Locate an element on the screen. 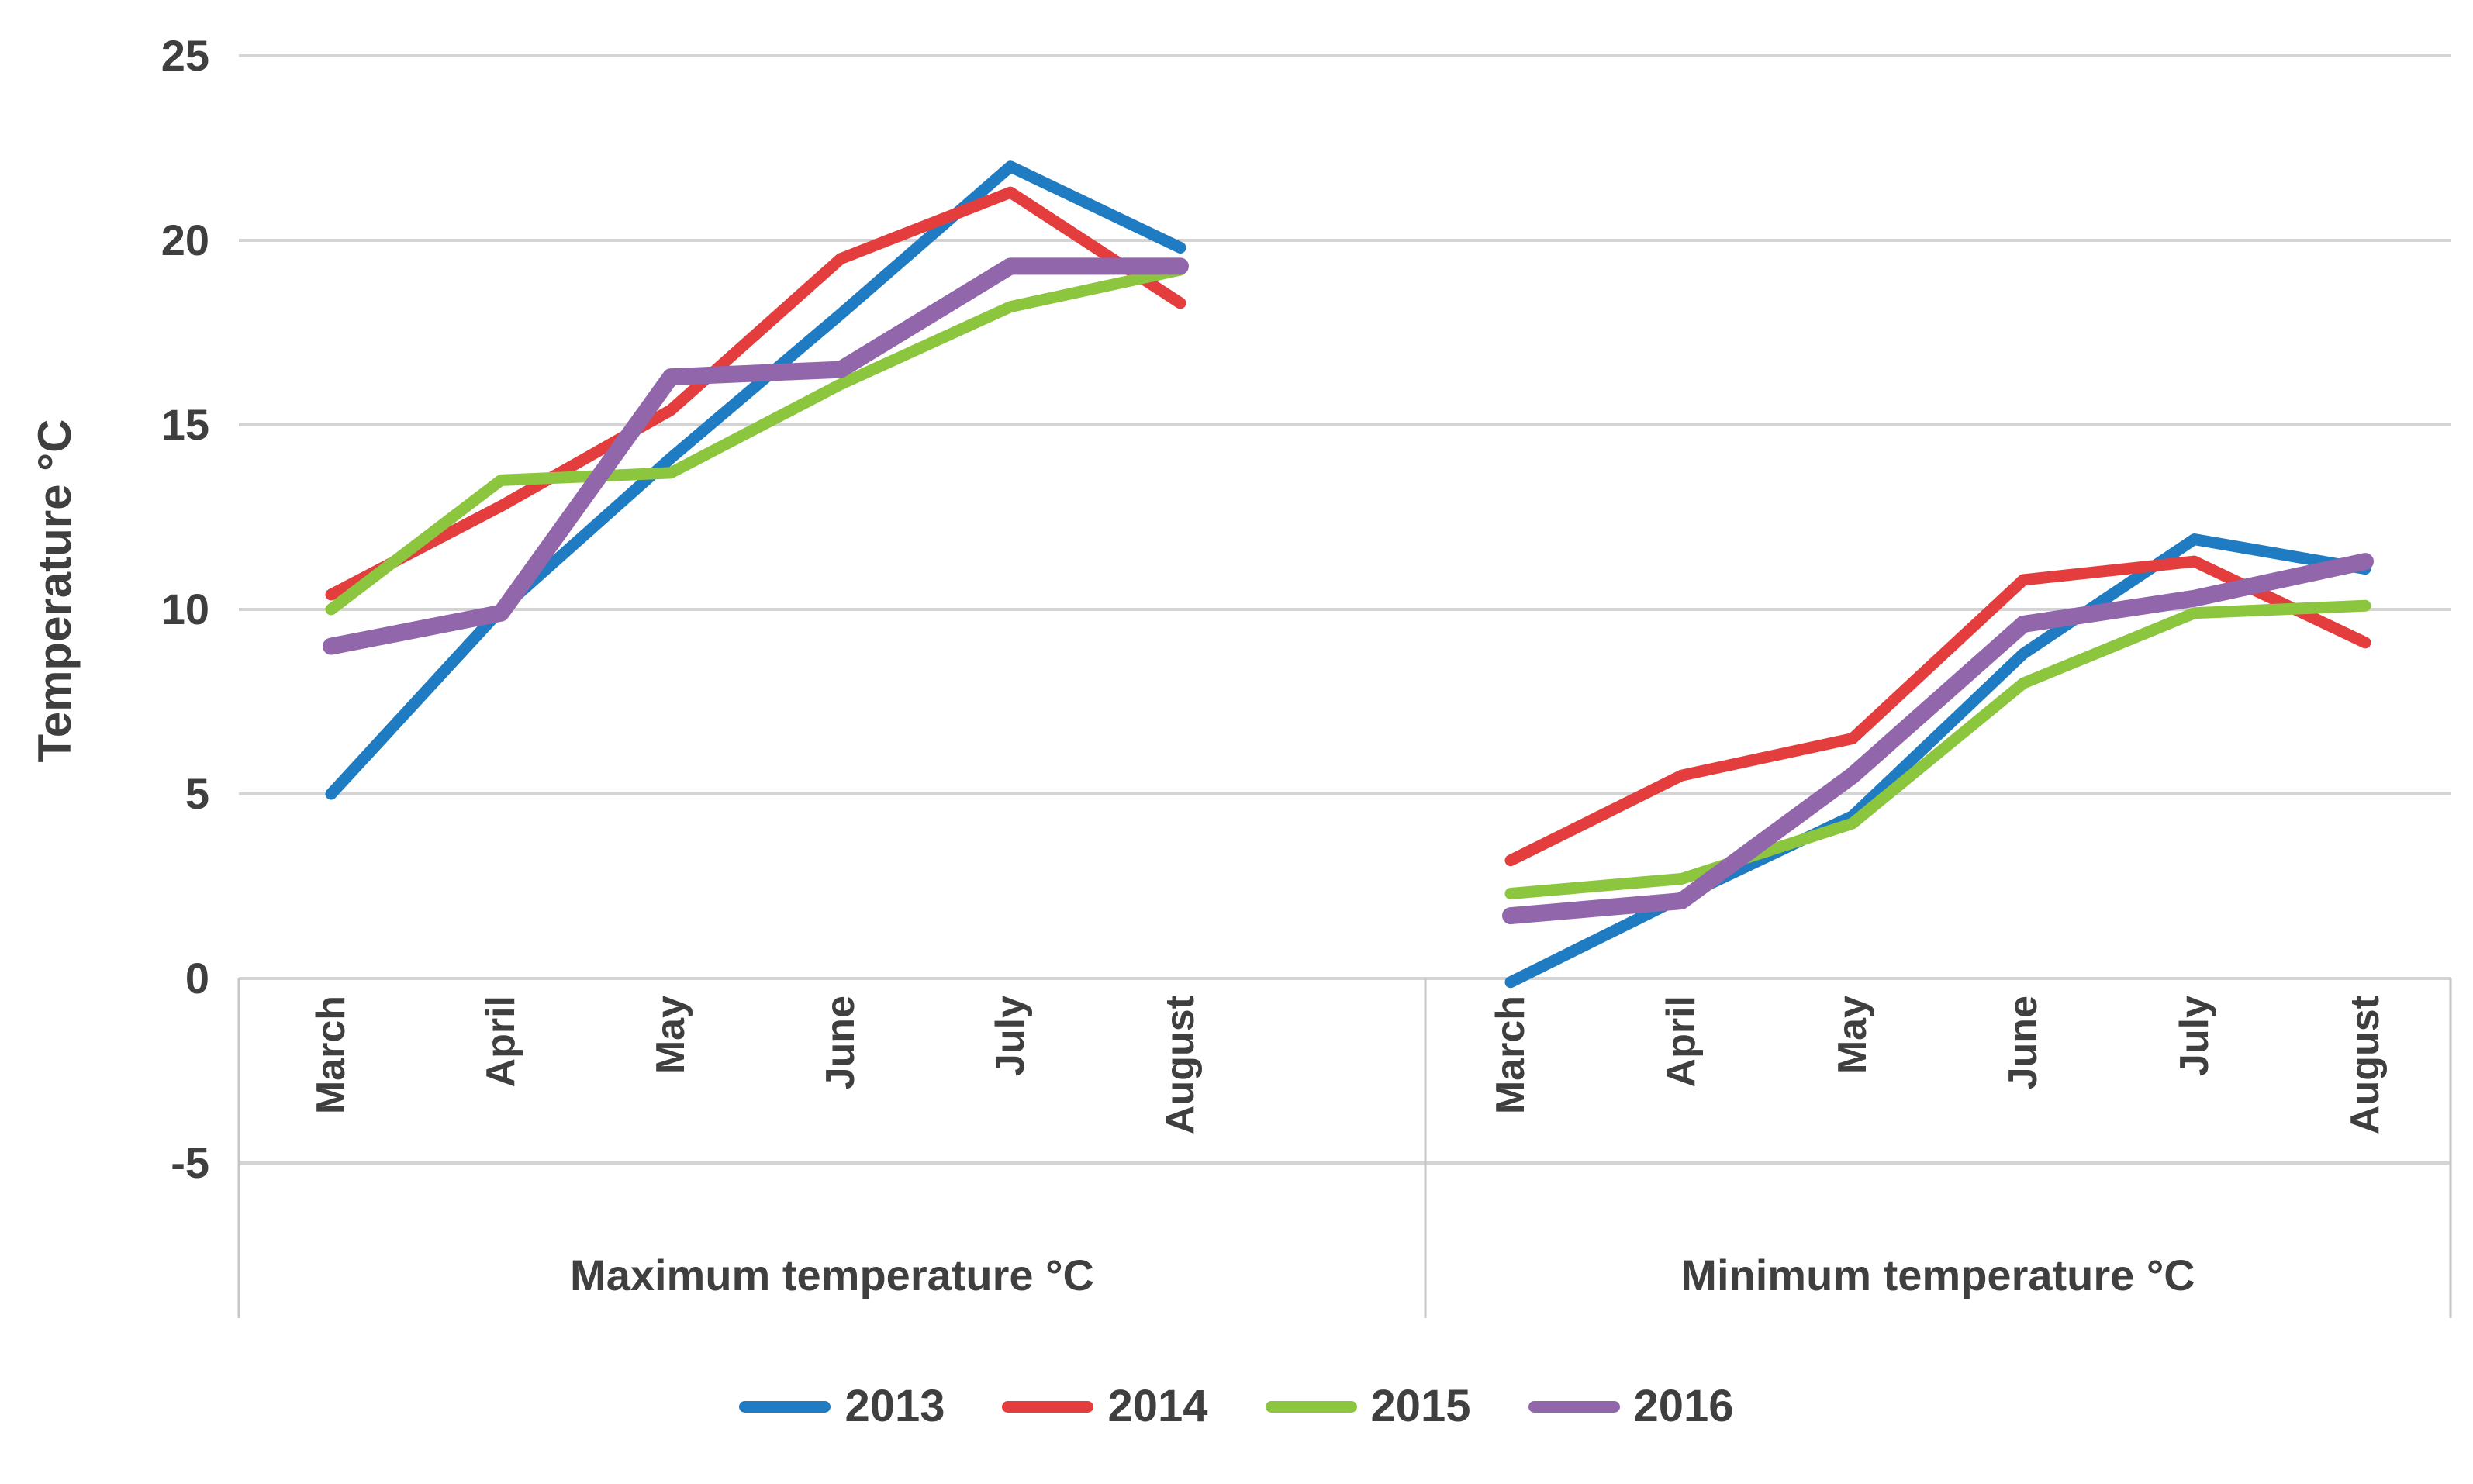 The width and height of the screenshot is (2473, 1484). series-2016-min-line is located at coordinates (1938, 739).